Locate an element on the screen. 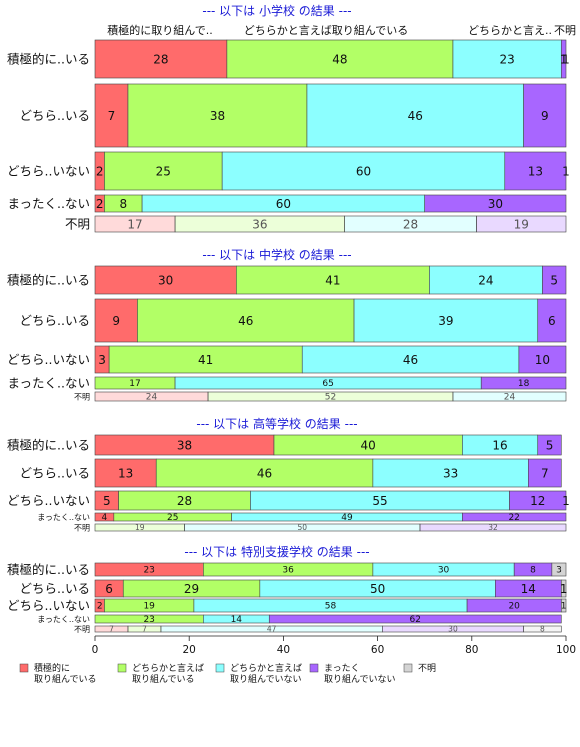  legend-label: まったく is located at coordinates (342, 668).